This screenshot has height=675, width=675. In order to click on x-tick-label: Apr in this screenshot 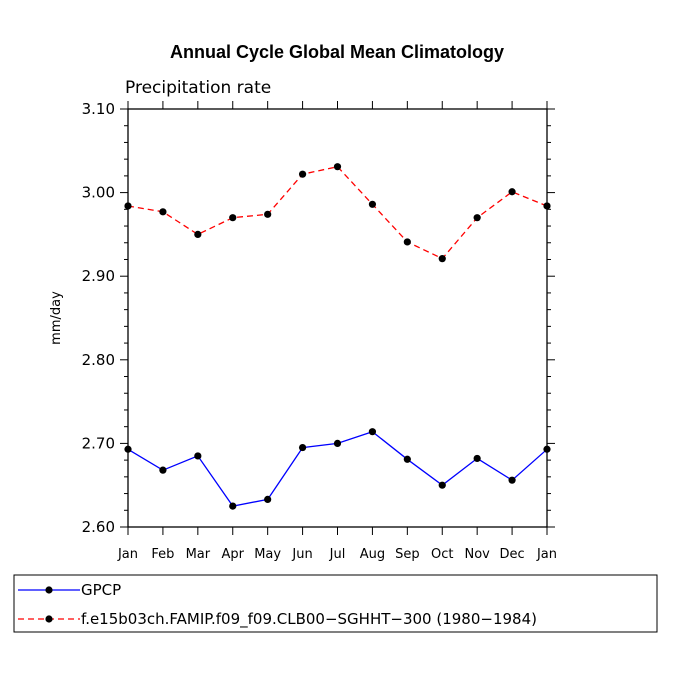, I will do `click(233, 554)`.